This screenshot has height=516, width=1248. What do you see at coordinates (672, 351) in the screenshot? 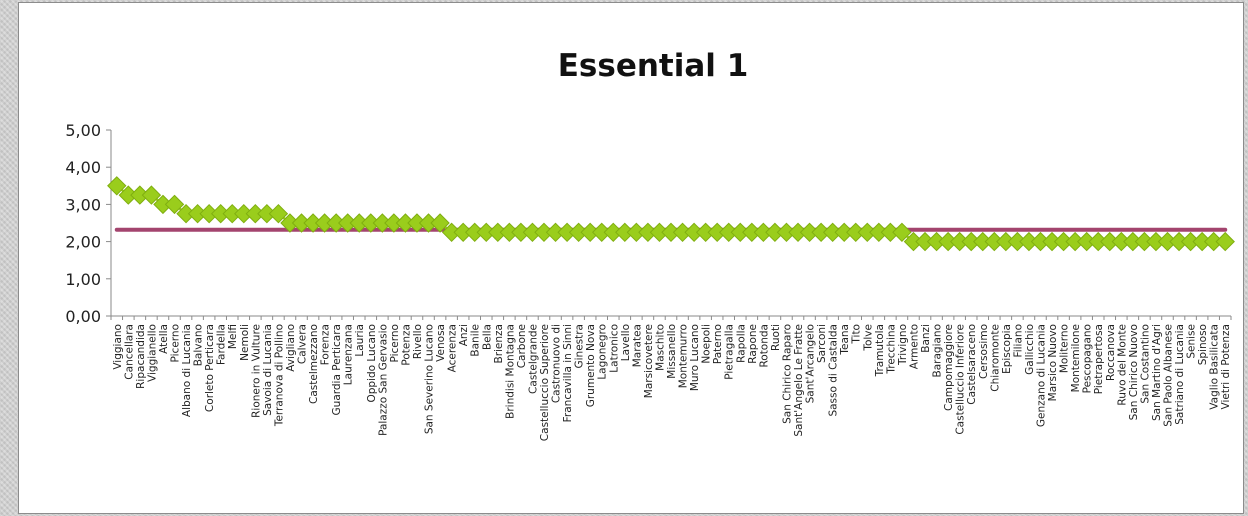
I see `category-label: Missanello` at bounding box center [672, 351].